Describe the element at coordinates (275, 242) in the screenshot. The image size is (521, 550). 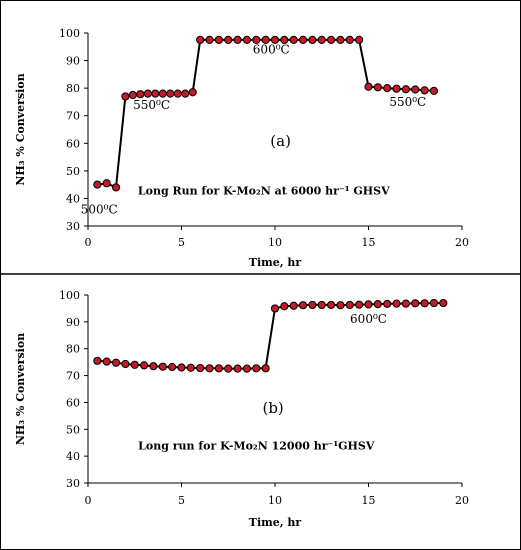
I see `panel-a-x-tick-label: 10` at that location.